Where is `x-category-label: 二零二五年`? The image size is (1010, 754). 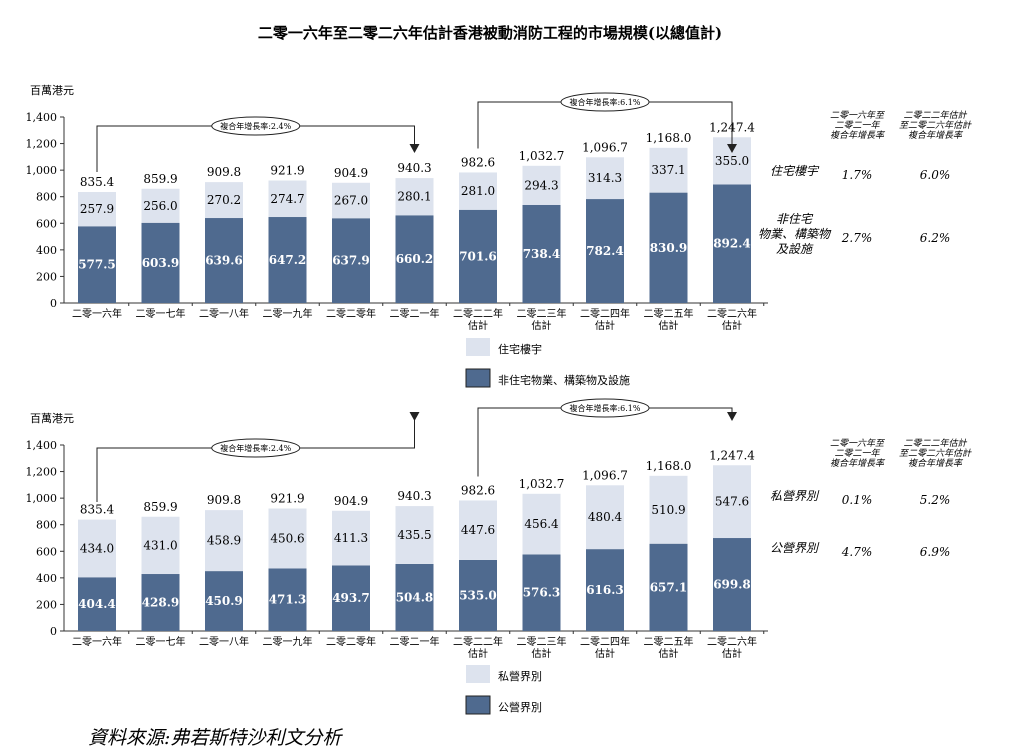 x-category-label: 二零二五年 is located at coordinates (669, 641).